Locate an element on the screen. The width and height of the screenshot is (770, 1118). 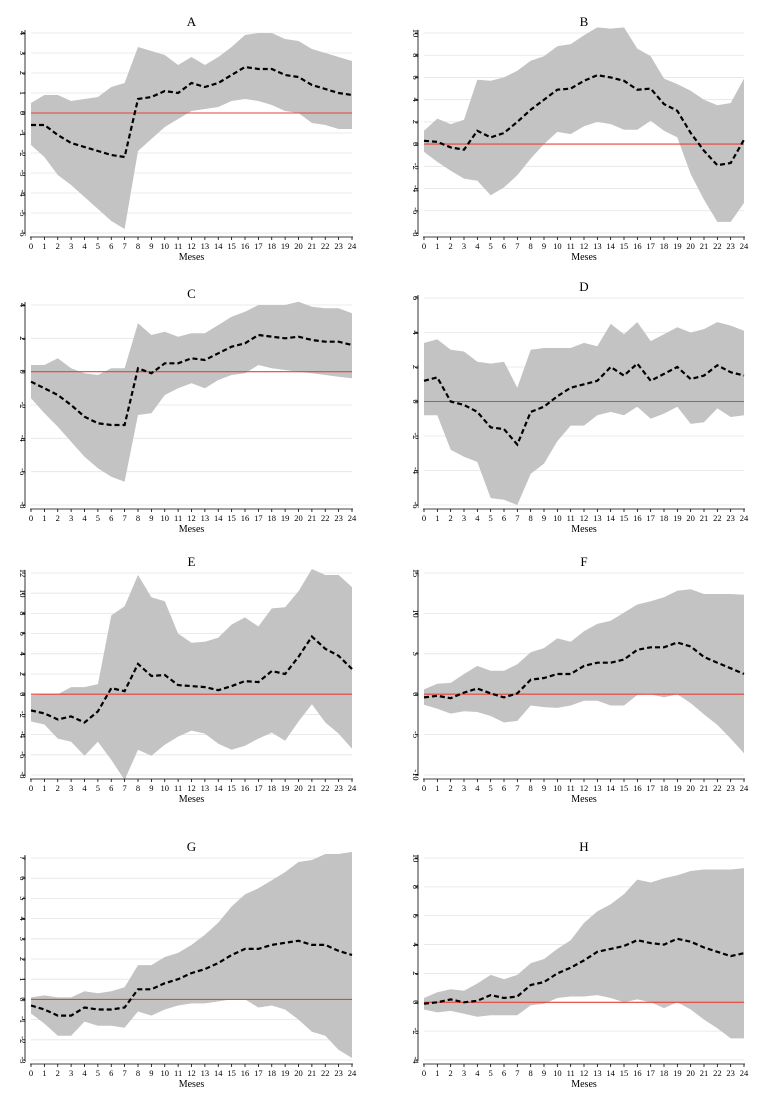
chart-a-x-tick-label: 17 is located at coordinates (258, 246).